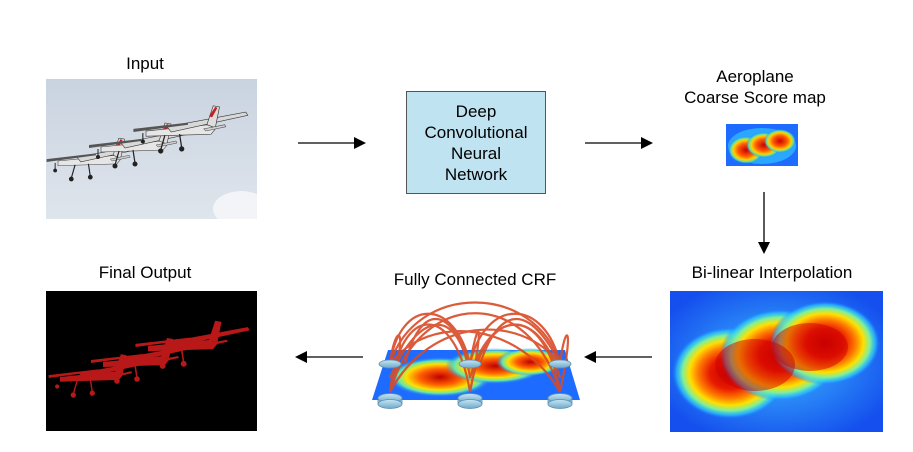 The image size is (913, 452). What do you see at coordinates (151, 149) in the screenshot?
I see `input-image` at bounding box center [151, 149].